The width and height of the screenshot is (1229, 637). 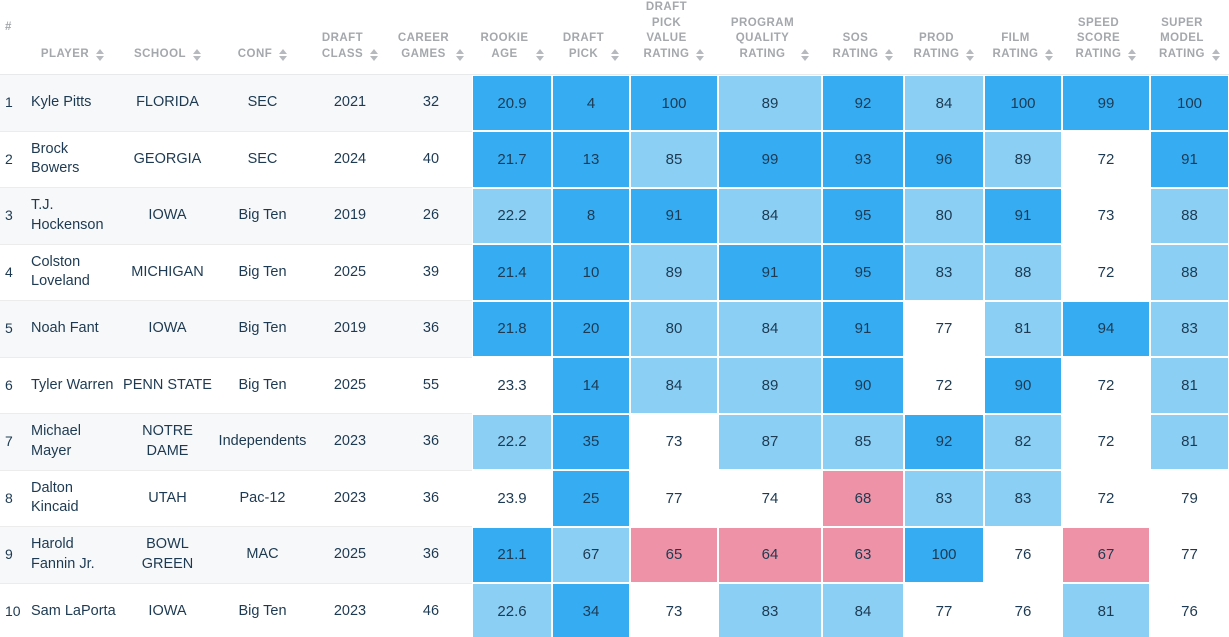 I want to click on school-cell: GEORGIA, so click(x=167, y=160).